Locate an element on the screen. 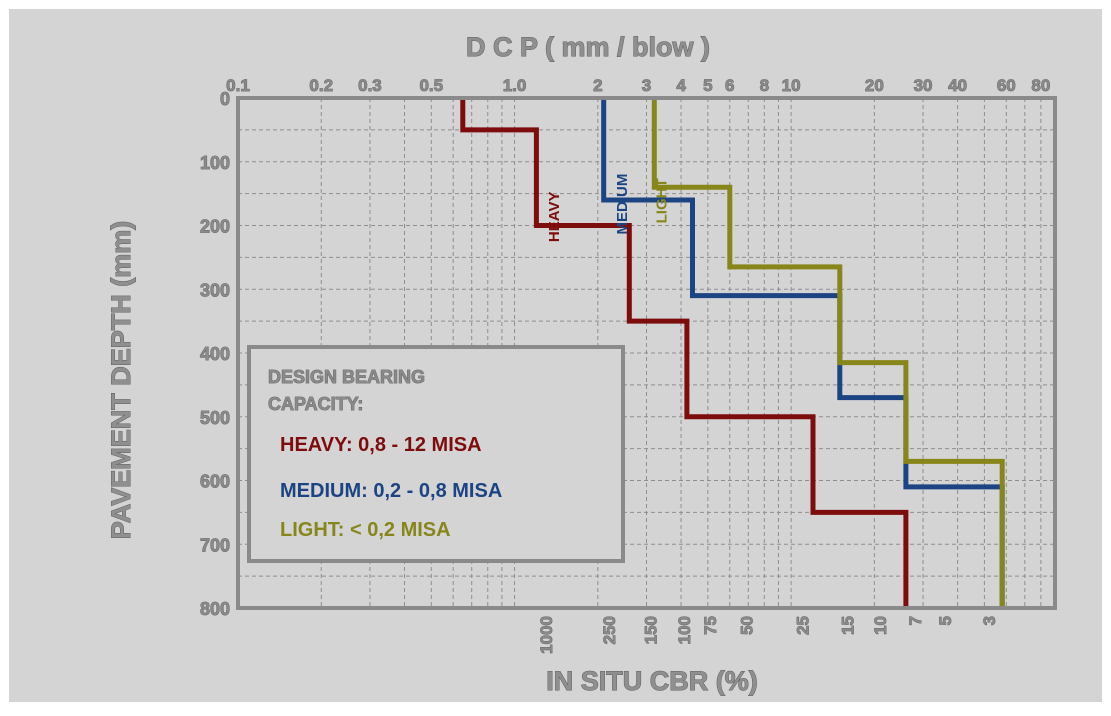  y-axis-title: PAVEMENT DEPTH (mm) is located at coordinates (121, 380).